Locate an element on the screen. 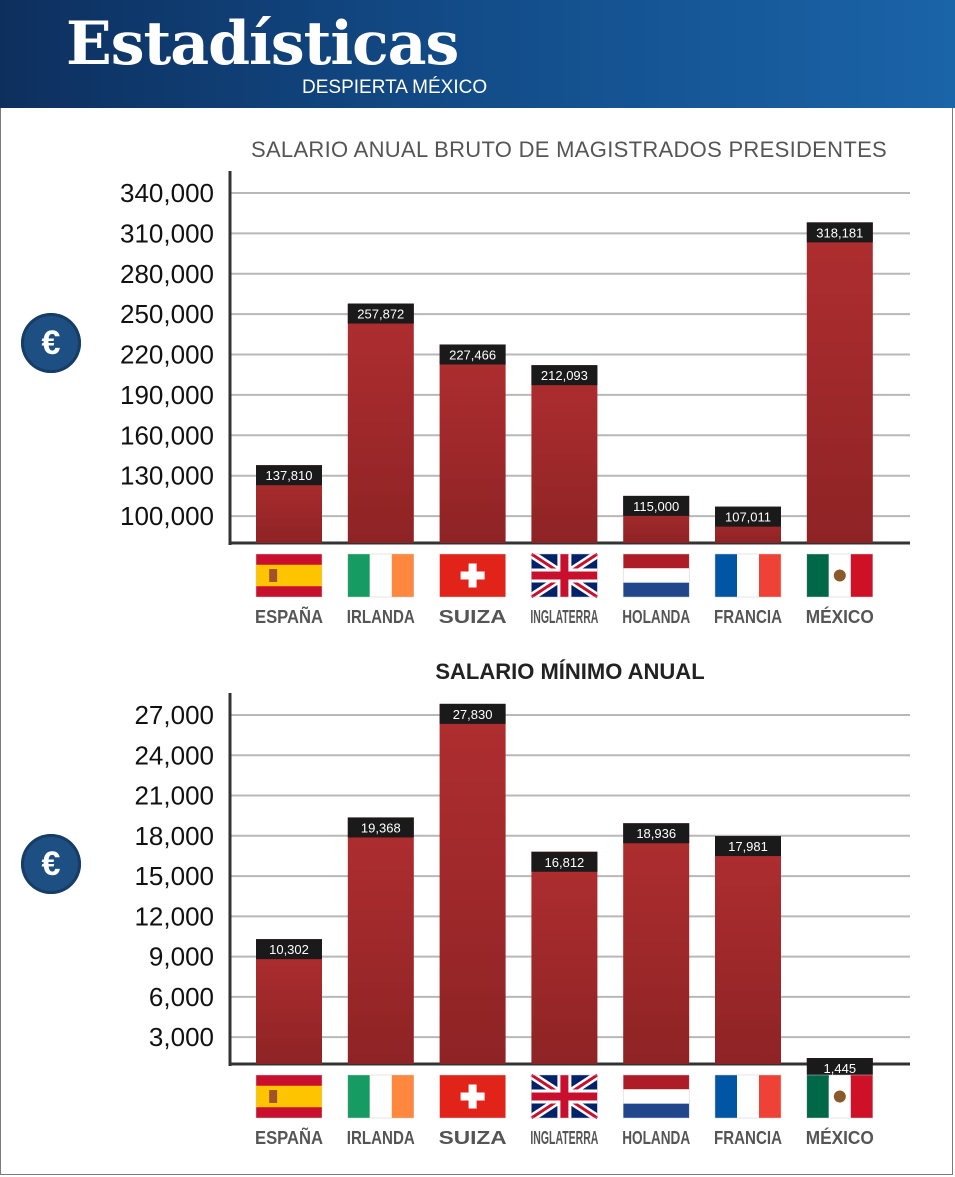 The width and height of the screenshot is (955, 1177). chart-2-title: SALARIO MÍNIMO ANUAL is located at coordinates (570, 671).